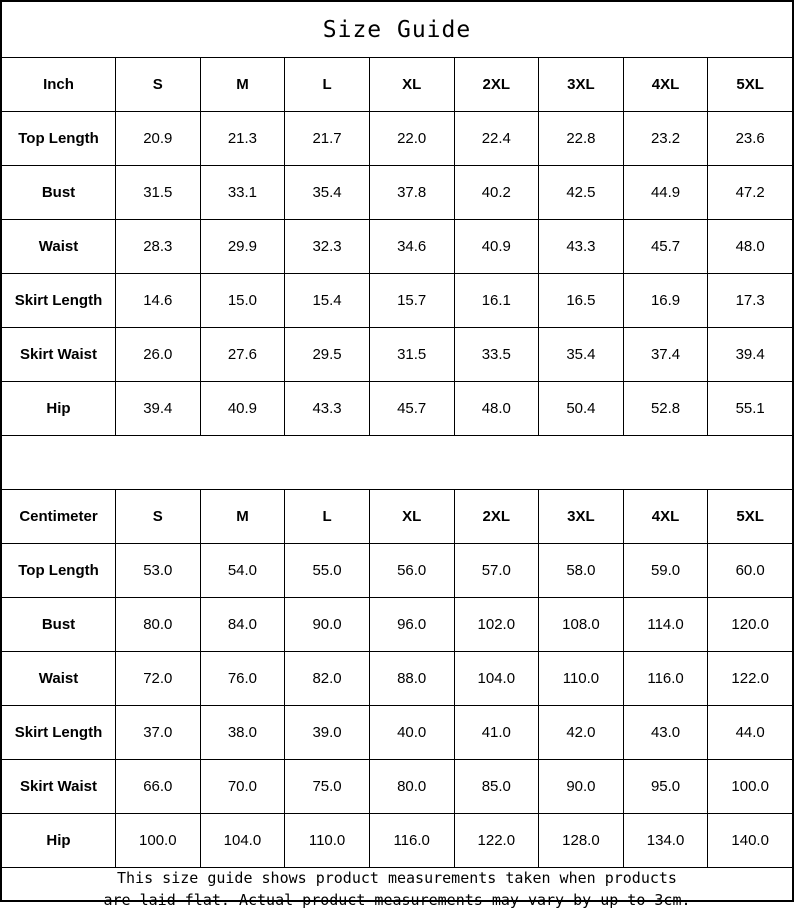  What do you see at coordinates (749, 354) in the screenshot?
I see `value-cell: 39.4` at bounding box center [749, 354].